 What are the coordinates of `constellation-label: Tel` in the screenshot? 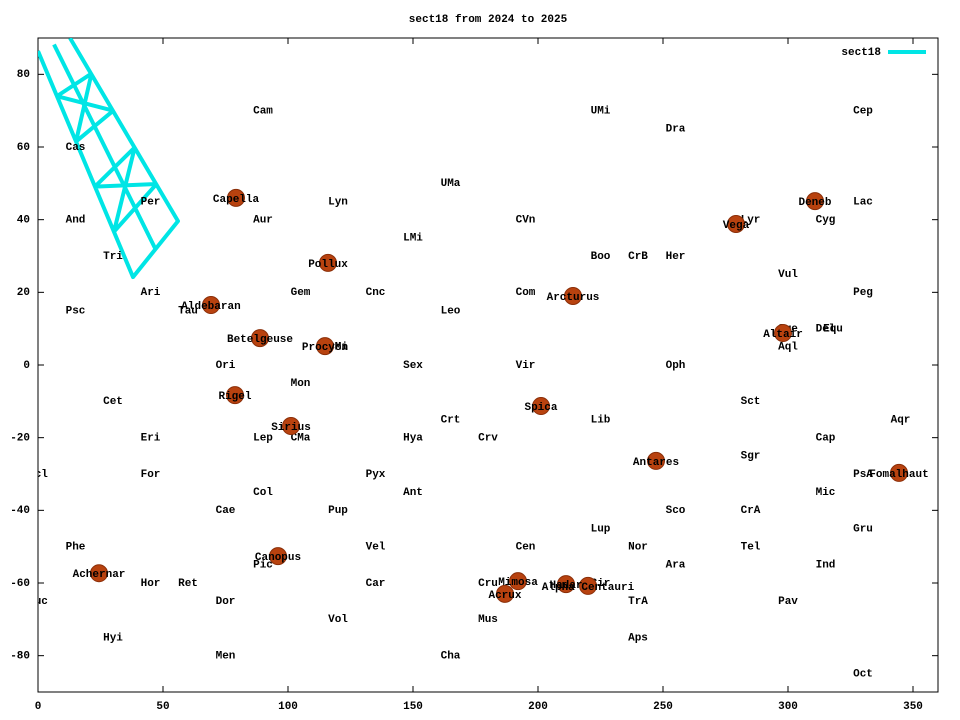 It's located at (751, 548).